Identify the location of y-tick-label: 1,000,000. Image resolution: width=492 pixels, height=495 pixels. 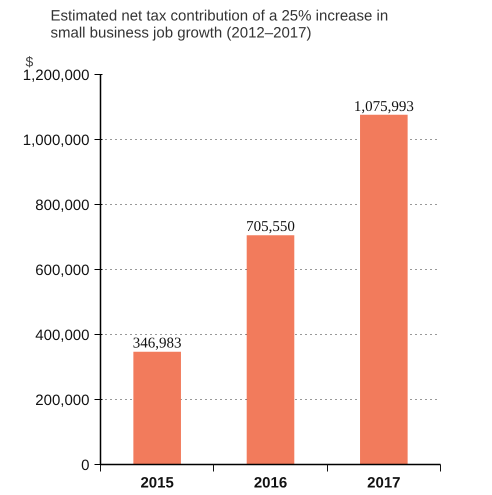
(56, 140).